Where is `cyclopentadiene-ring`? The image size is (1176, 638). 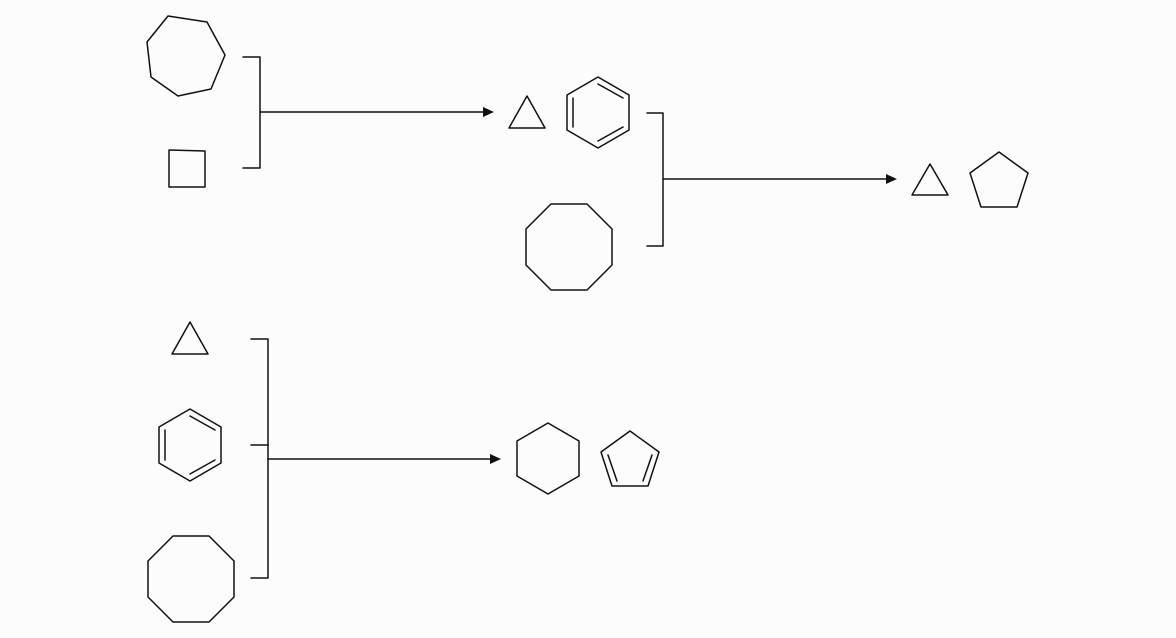
cyclopentadiene-ring is located at coordinates (630, 458).